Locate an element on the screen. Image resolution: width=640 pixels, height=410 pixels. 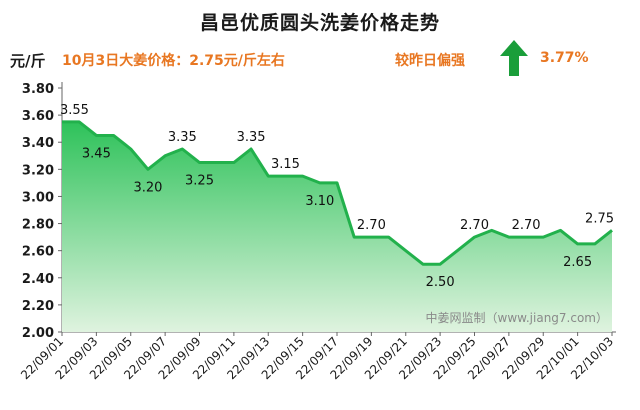
data-label: 3.15 is located at coordinates (285, 164).